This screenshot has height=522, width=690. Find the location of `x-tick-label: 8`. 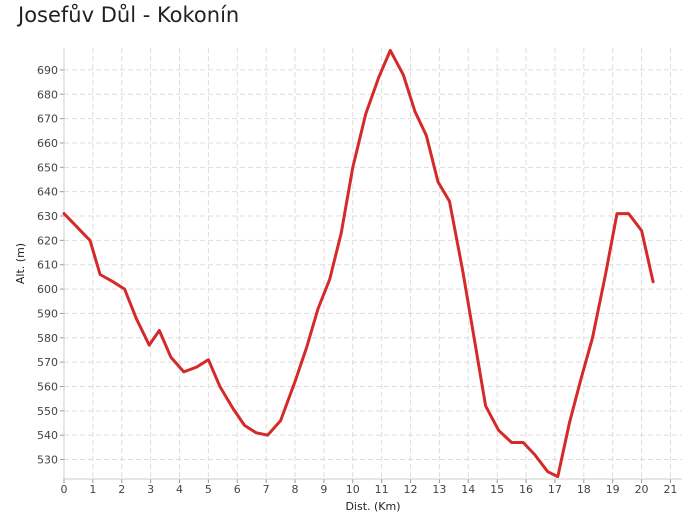

x-tick-label: 8 is located at coordinates (295, 489).